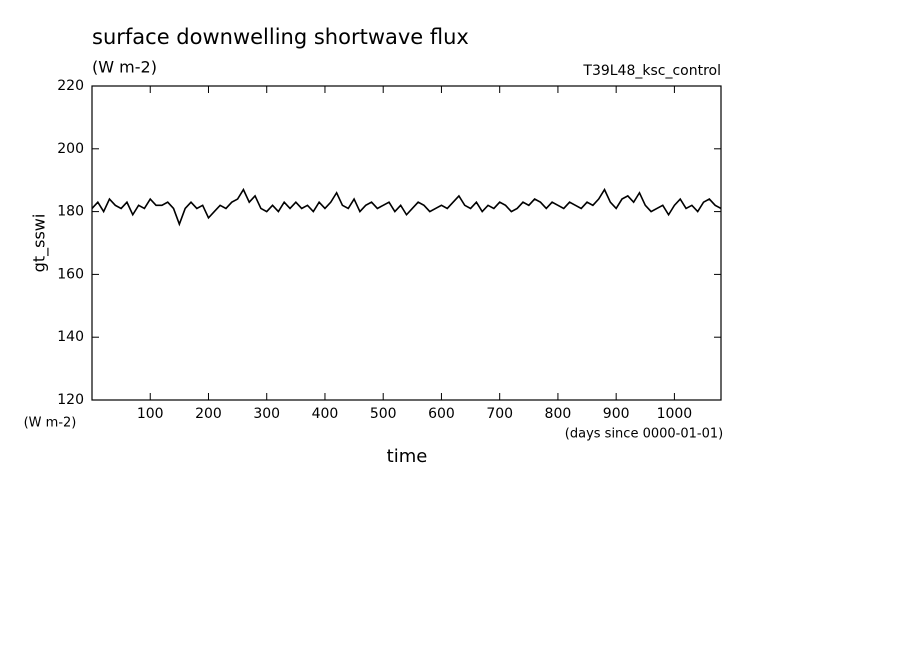 The width and height of the screenshot is (904, 654). I want to click on x-axis-label: time, so click(407, 456).